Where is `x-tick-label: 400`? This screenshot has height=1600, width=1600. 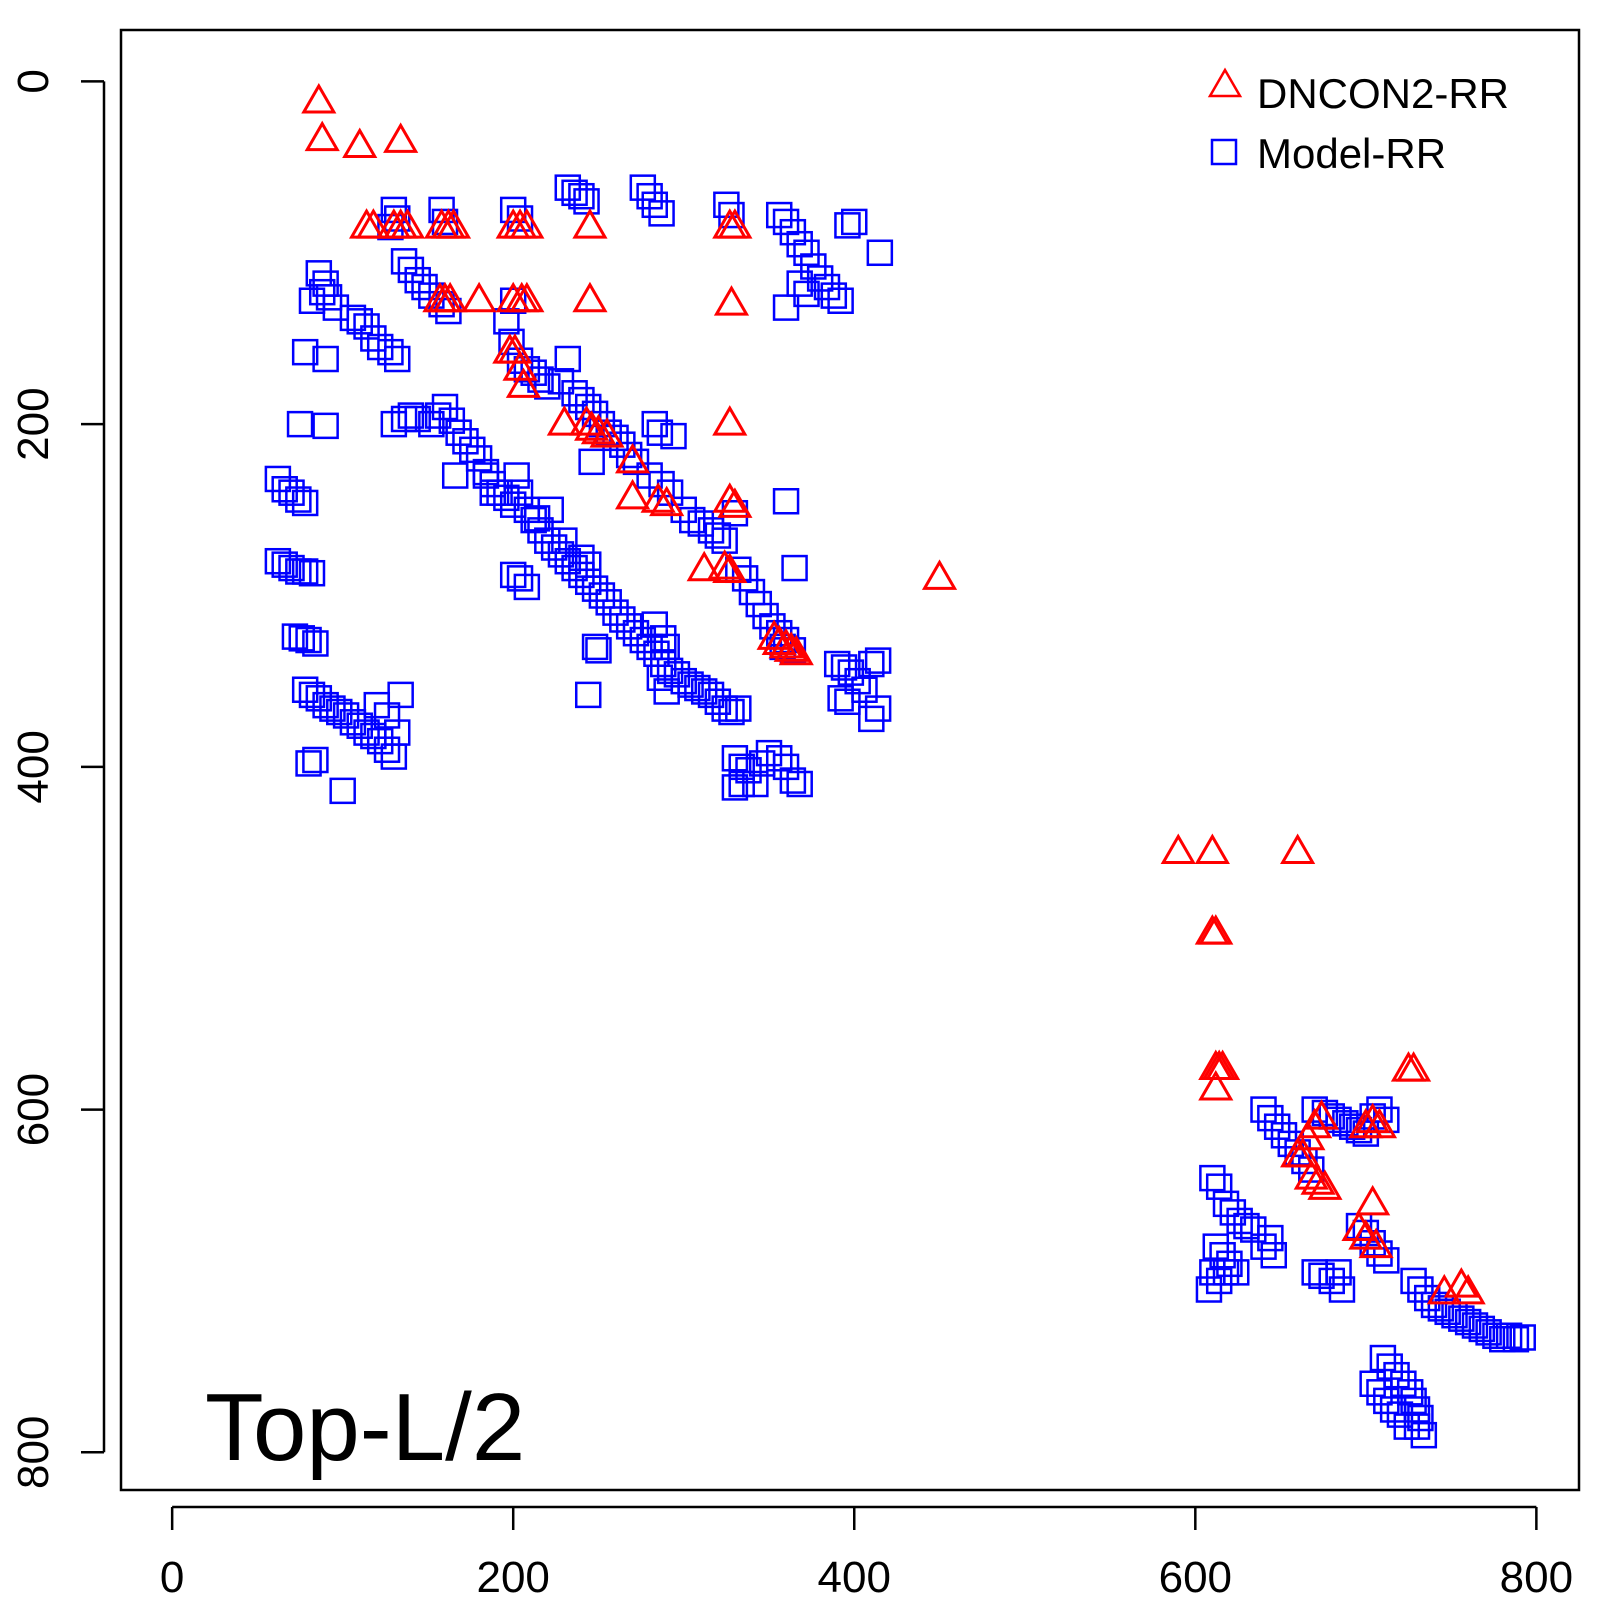
x-tick-label: 400 is located at coordinates (854, 1576).